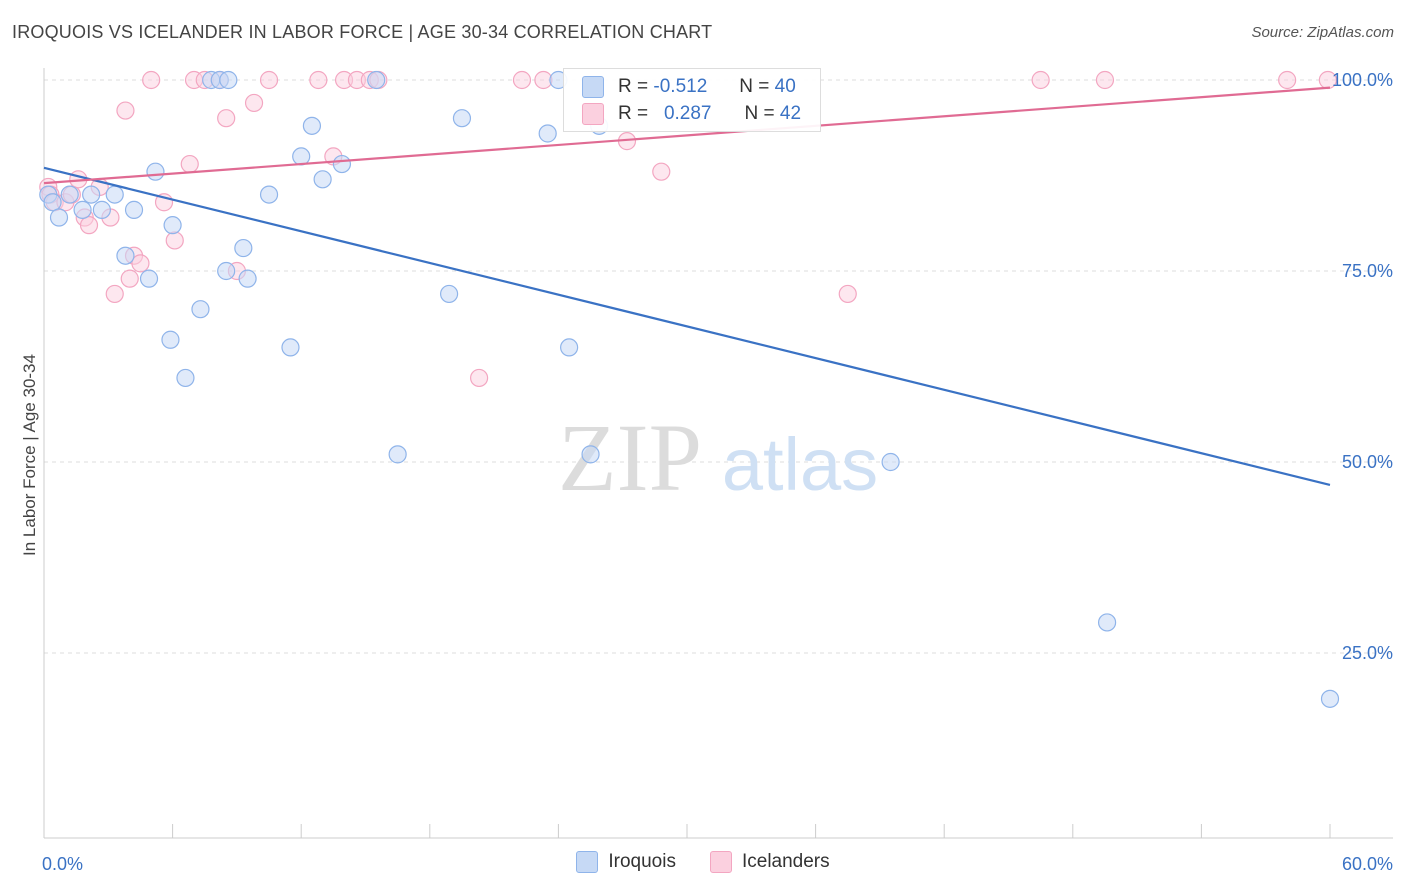 The width and height of the screenshot is (1406, 892). What do you see at coordinates (720, 862) in the screenshot?
I see `legend-swatch-icelanders` at bounding box center [720, 862].